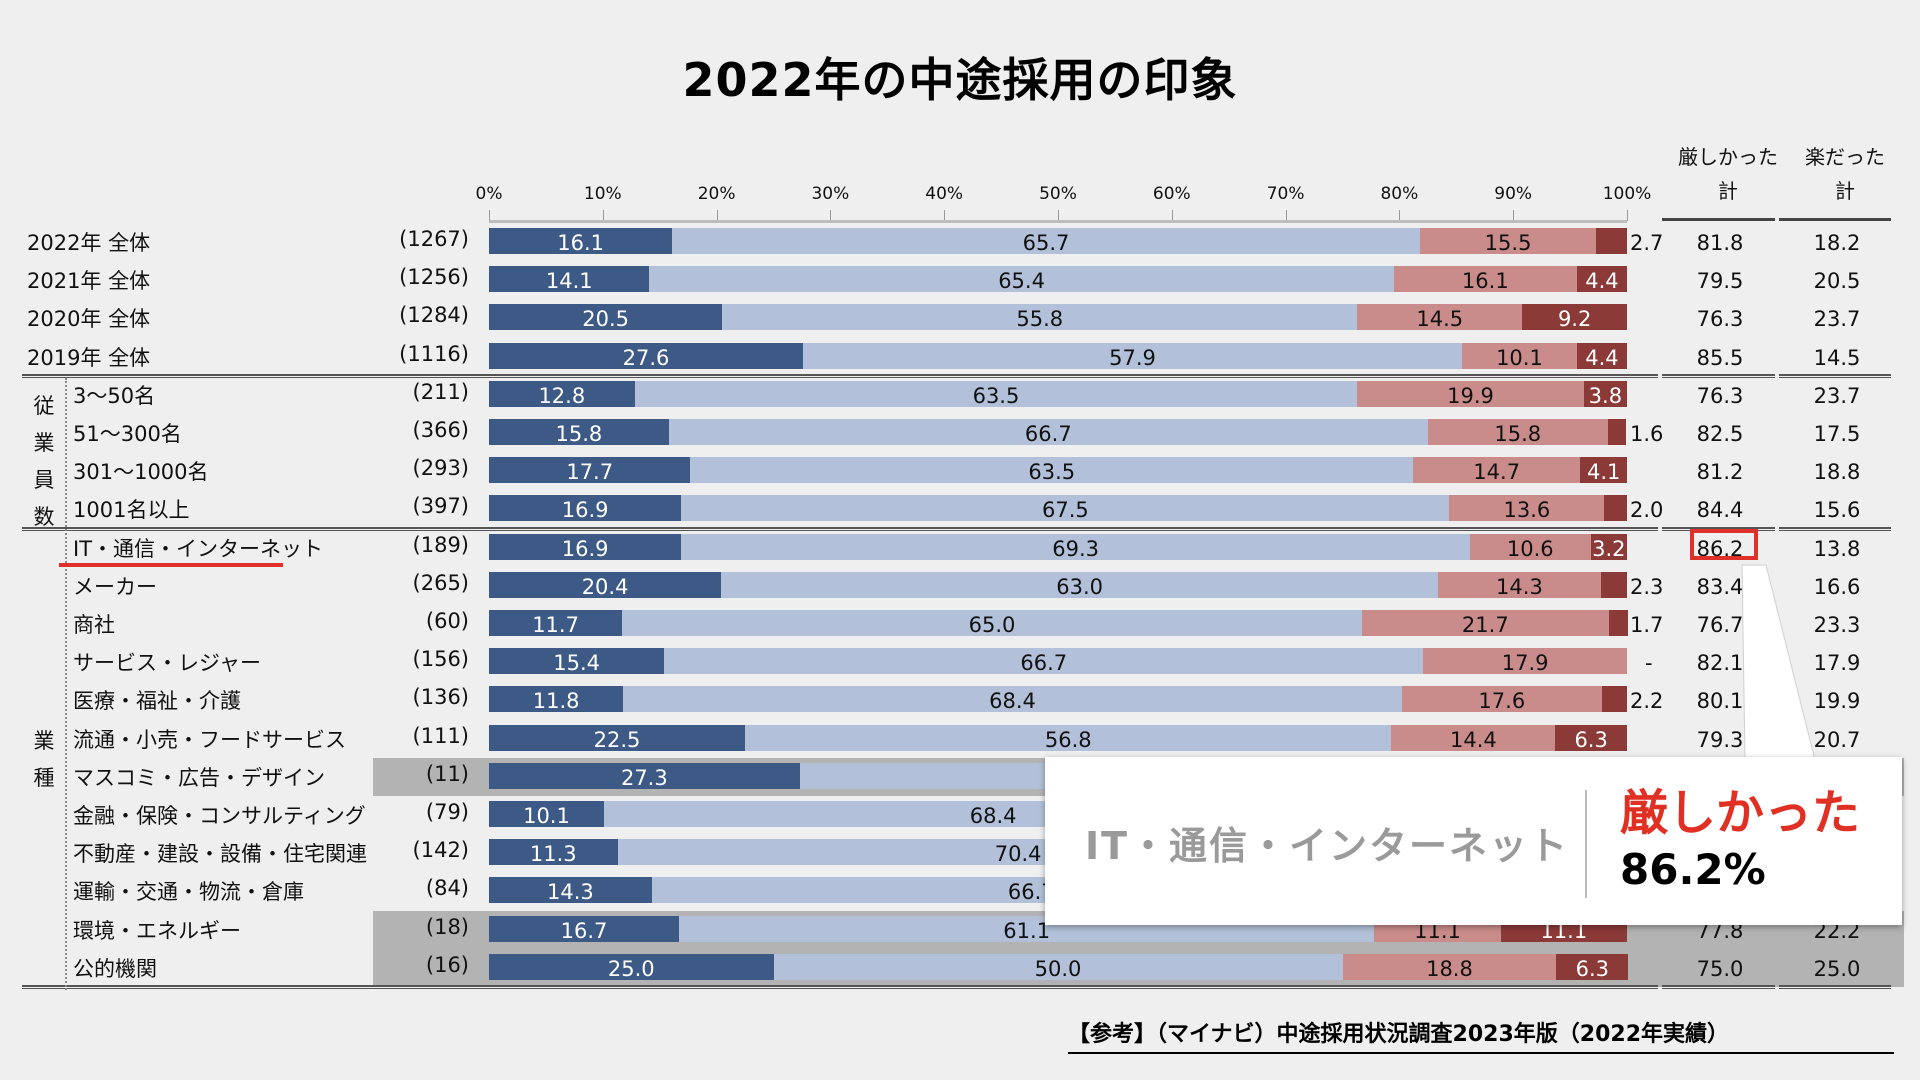  Describe the element at coordinates (219, 816) in the screenshot. I see `row-label: 金融・保険・コンサルティング` at that location.